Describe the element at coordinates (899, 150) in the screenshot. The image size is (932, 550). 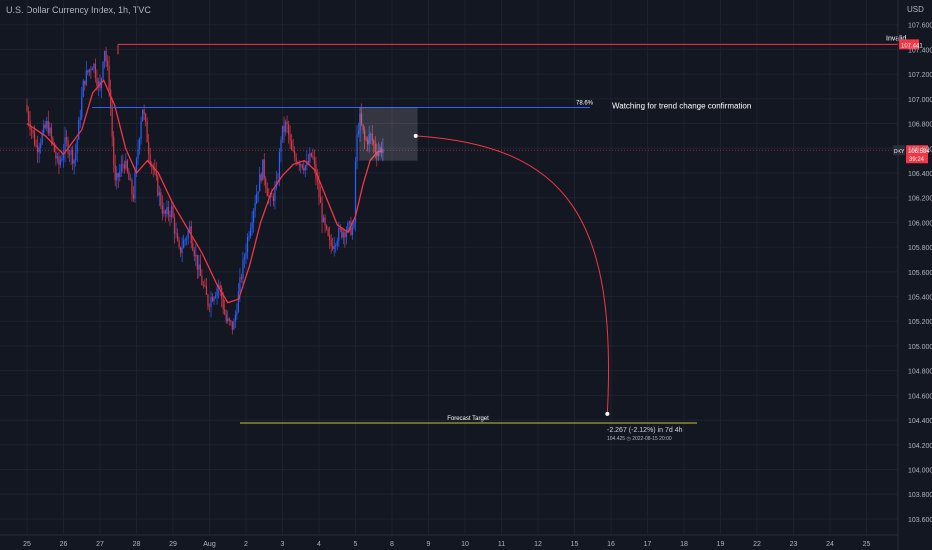
I see `symbol-badge` at that location.